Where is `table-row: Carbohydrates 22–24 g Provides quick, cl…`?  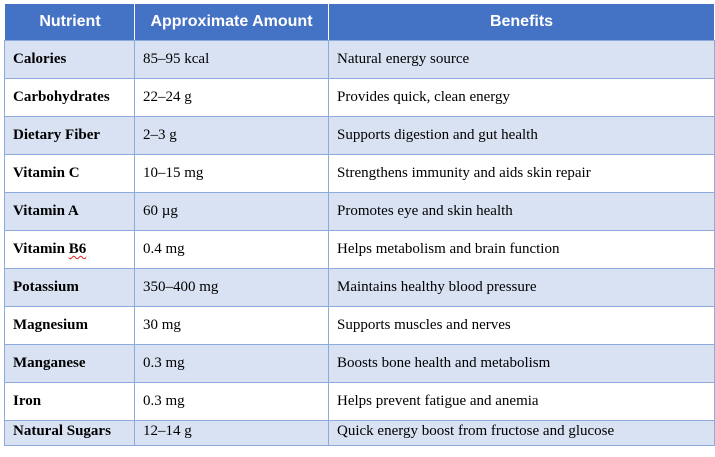
table-row: Carbohydrates 22–24 g Provides quick, cl… is located at coordinates (359, 97).